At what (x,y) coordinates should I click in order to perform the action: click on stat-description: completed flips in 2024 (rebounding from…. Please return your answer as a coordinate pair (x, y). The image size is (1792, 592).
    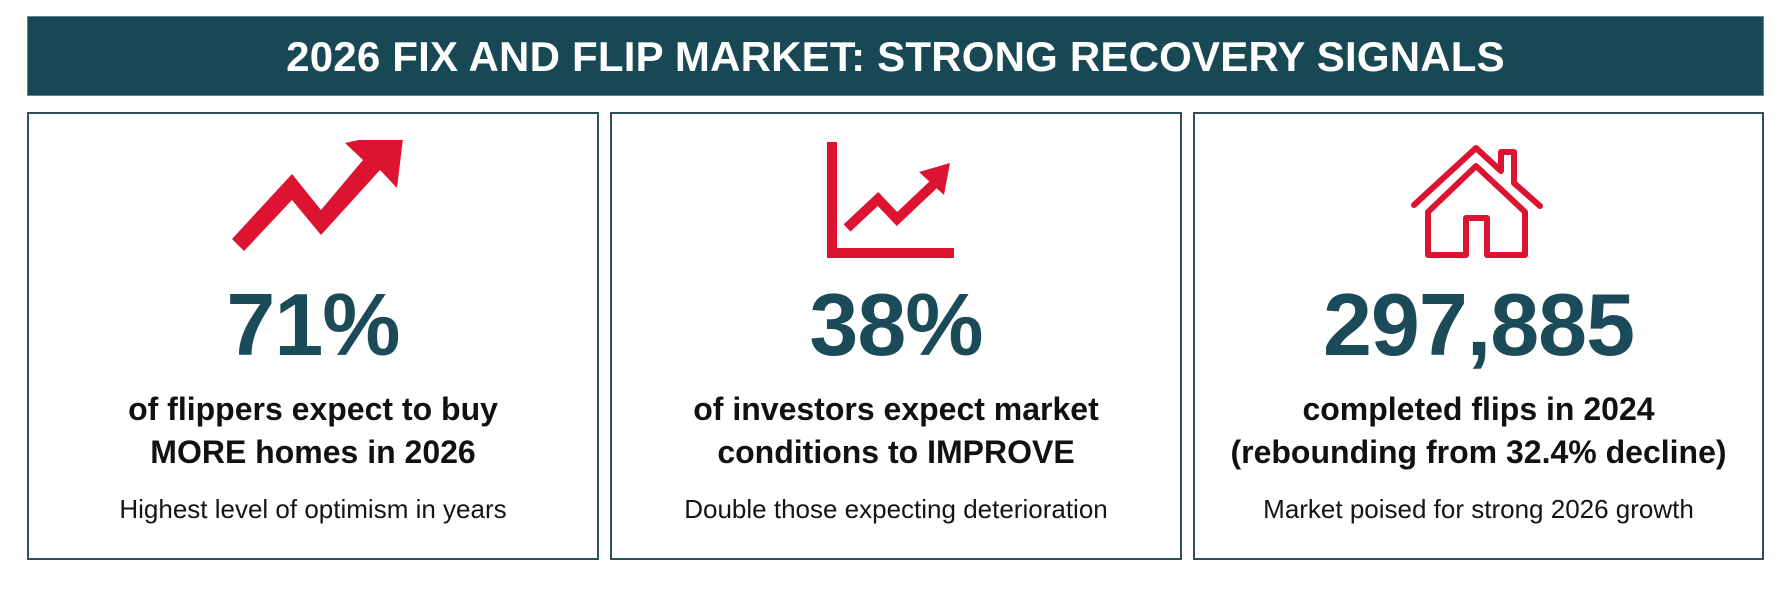
    Looking at the image, I should click on (1478, 431).